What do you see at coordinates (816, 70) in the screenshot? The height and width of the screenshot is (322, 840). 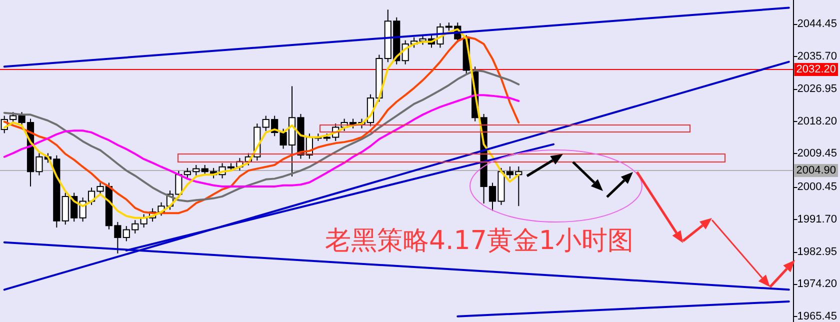 I see `ref-line-label: 2032.20` at bounding box center [816, 70].